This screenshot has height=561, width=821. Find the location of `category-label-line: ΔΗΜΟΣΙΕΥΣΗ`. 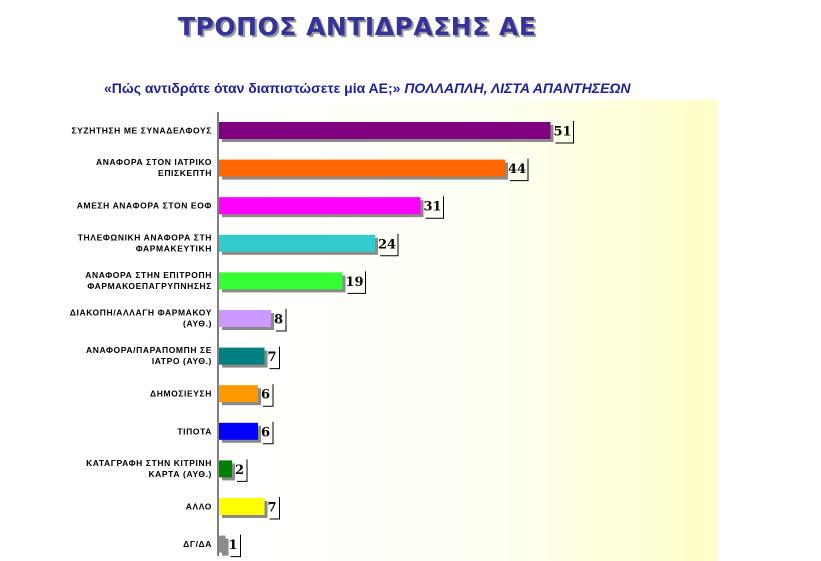

category-label-line: ΔΗΜΟΣΙΕΥΣΗ is located at coordinates (181, 394).